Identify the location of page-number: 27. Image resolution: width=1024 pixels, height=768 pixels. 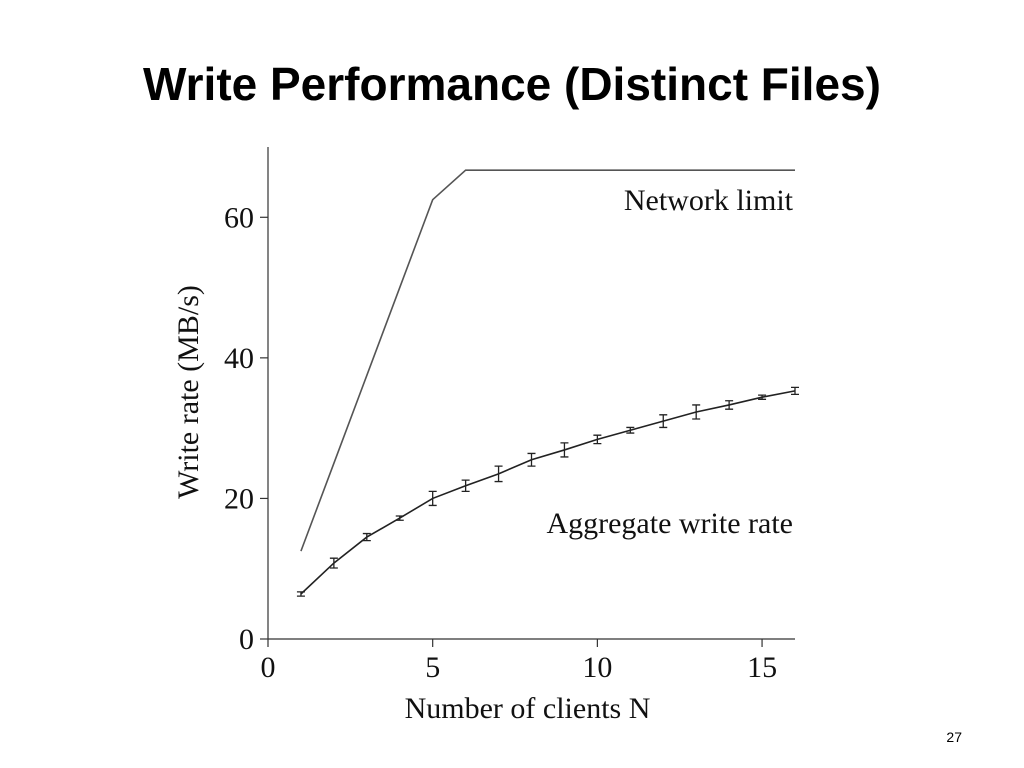
(954, 737).